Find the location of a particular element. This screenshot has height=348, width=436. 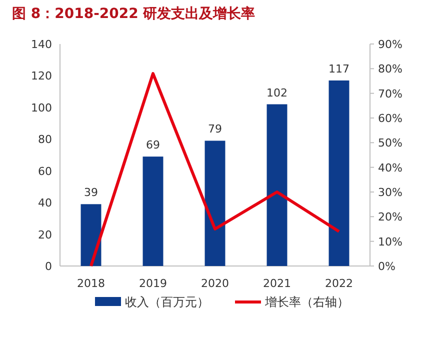

chart-title: 图 8：2018-2022 研发支出及增长率 is located at coordinates (134, 13).